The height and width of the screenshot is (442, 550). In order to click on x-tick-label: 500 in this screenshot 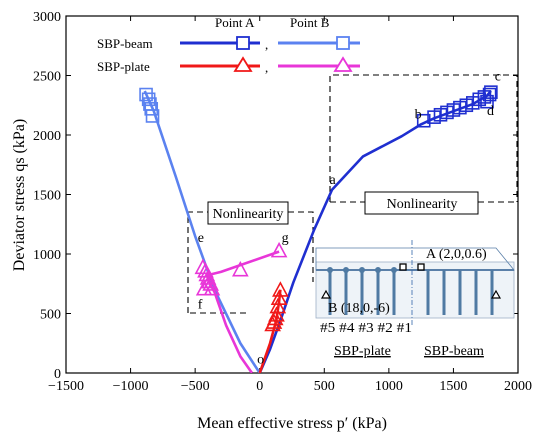, I will do `click(324, 386)`.